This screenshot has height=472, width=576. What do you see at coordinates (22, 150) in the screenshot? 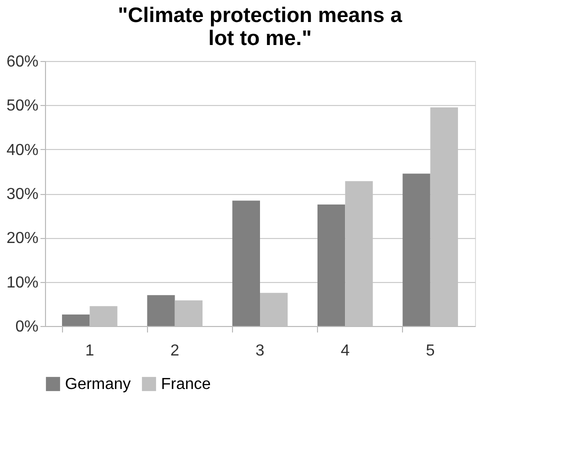
I see `y-tick-label: 40%` at bounding box center [22, 150].